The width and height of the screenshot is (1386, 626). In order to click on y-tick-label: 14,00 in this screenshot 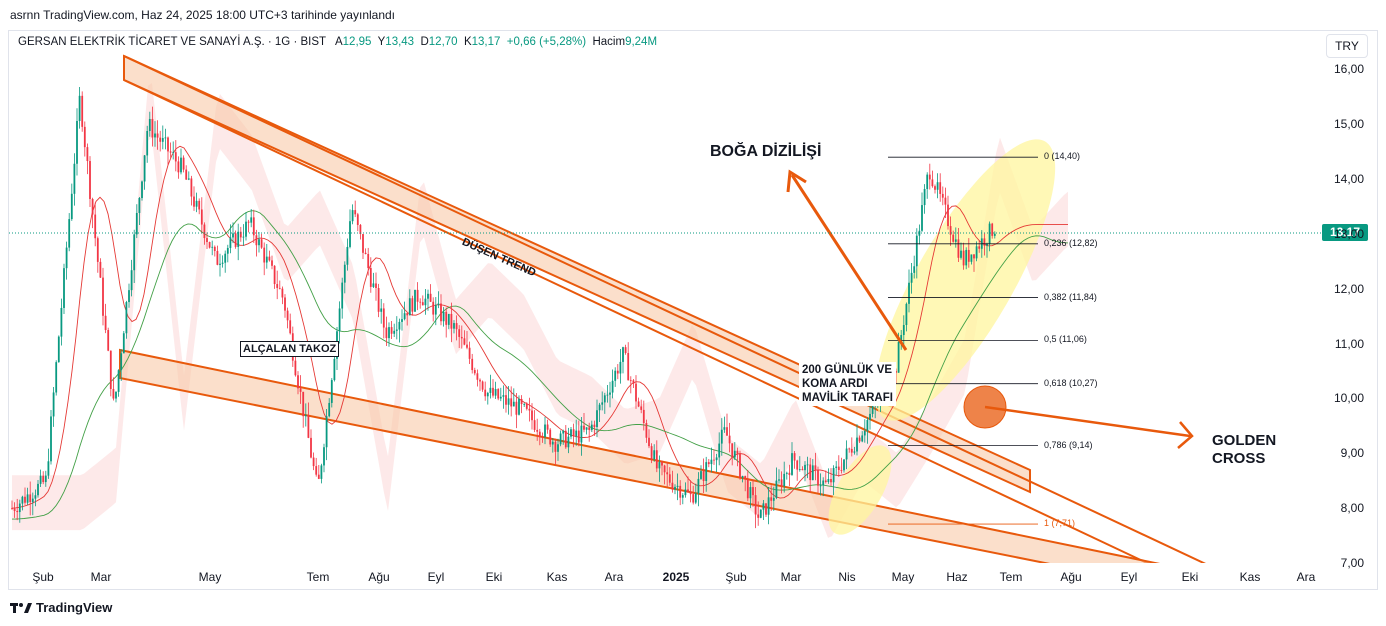, I will do `click(1348, 179)`.